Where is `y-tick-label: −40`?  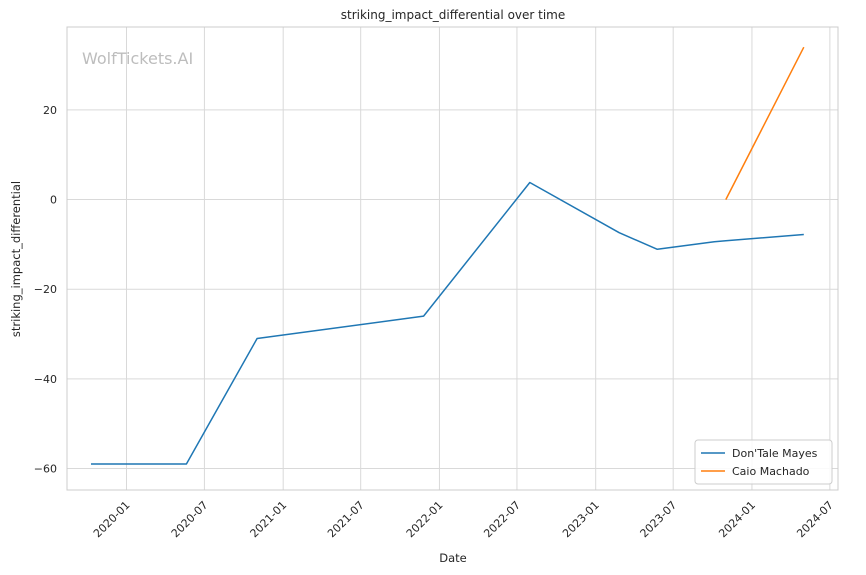
y-tick-label: −40 is located at coordinates (45, 379).